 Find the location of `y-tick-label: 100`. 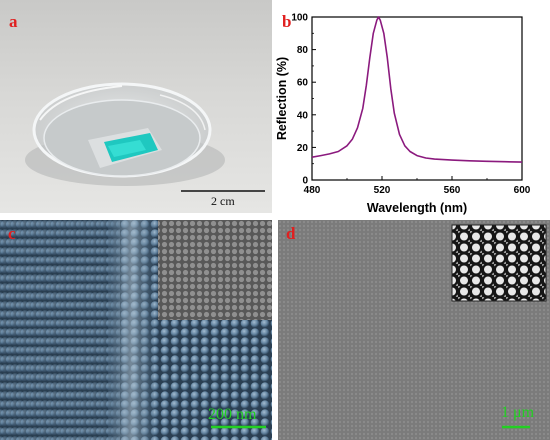

y-tick-label: 100 is located at coordinates (299, 18).